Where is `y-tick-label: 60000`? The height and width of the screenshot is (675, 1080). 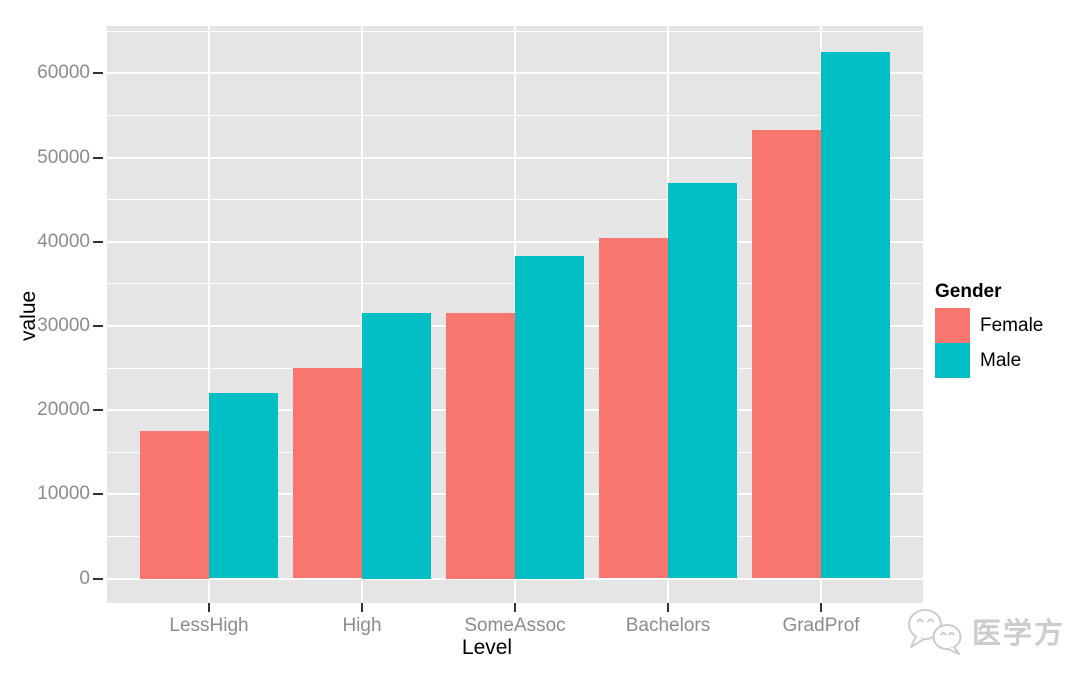 y-tick-label: 60000 is located at coordinates (63, 73).